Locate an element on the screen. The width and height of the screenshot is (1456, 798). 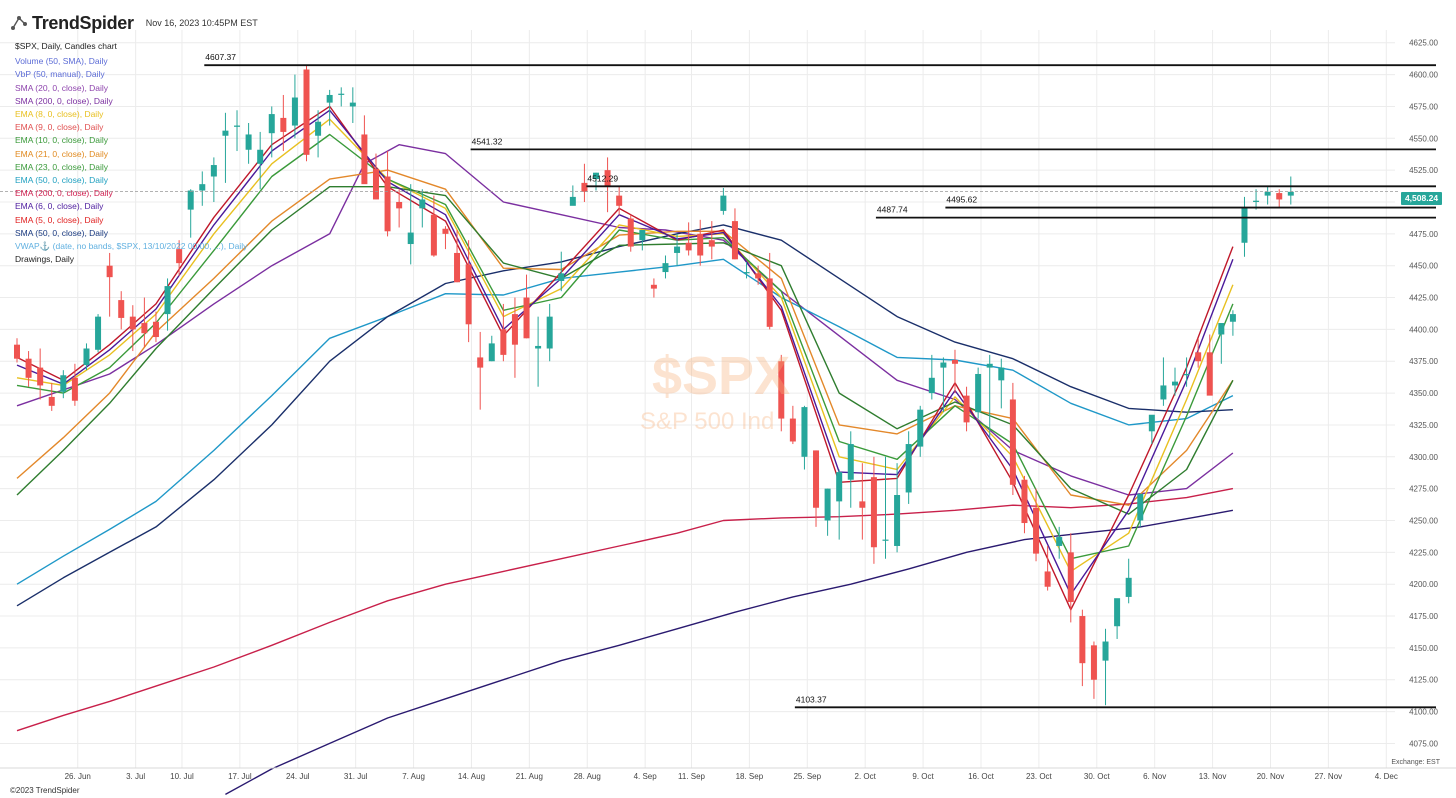
y-tick-label: 4100.00 is located at coordinates (1423, 712).